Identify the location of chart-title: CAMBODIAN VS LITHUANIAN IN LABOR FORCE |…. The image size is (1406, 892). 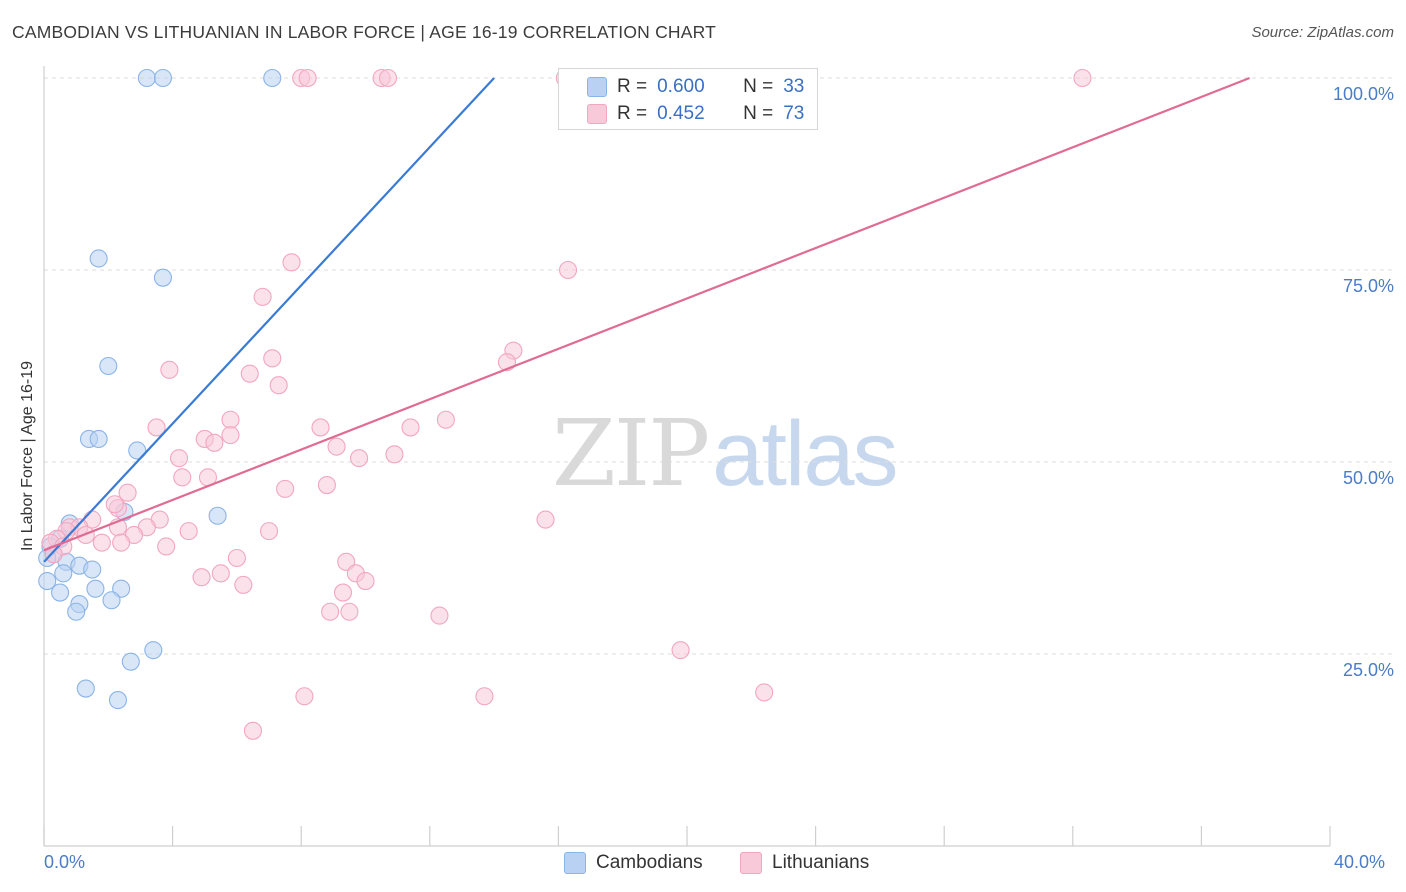
(364, 32).